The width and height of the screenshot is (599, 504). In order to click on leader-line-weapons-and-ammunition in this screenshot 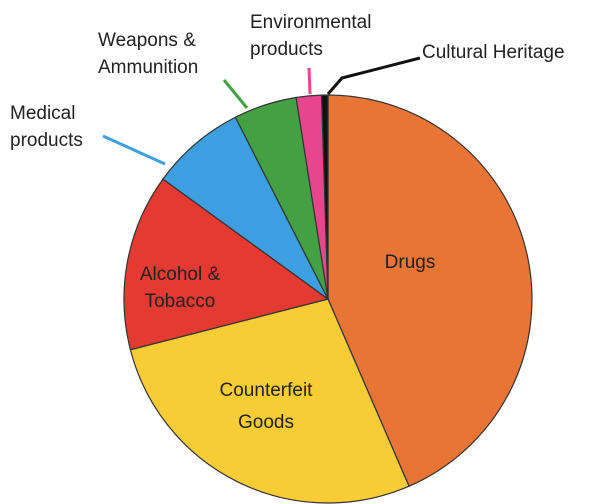, I will do `click(235, 94)`.